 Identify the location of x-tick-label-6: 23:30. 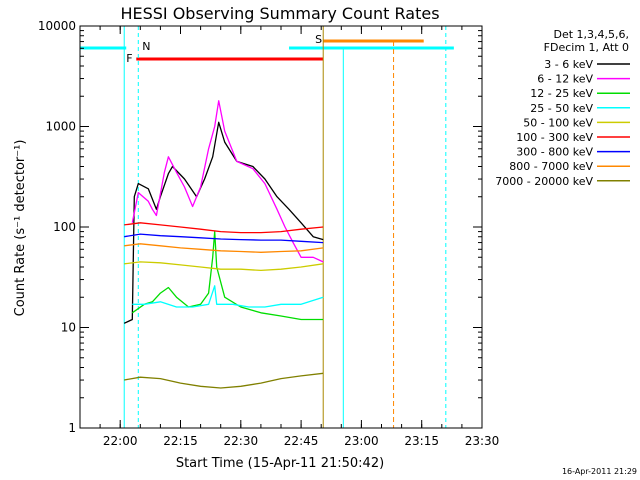
(482, 441).